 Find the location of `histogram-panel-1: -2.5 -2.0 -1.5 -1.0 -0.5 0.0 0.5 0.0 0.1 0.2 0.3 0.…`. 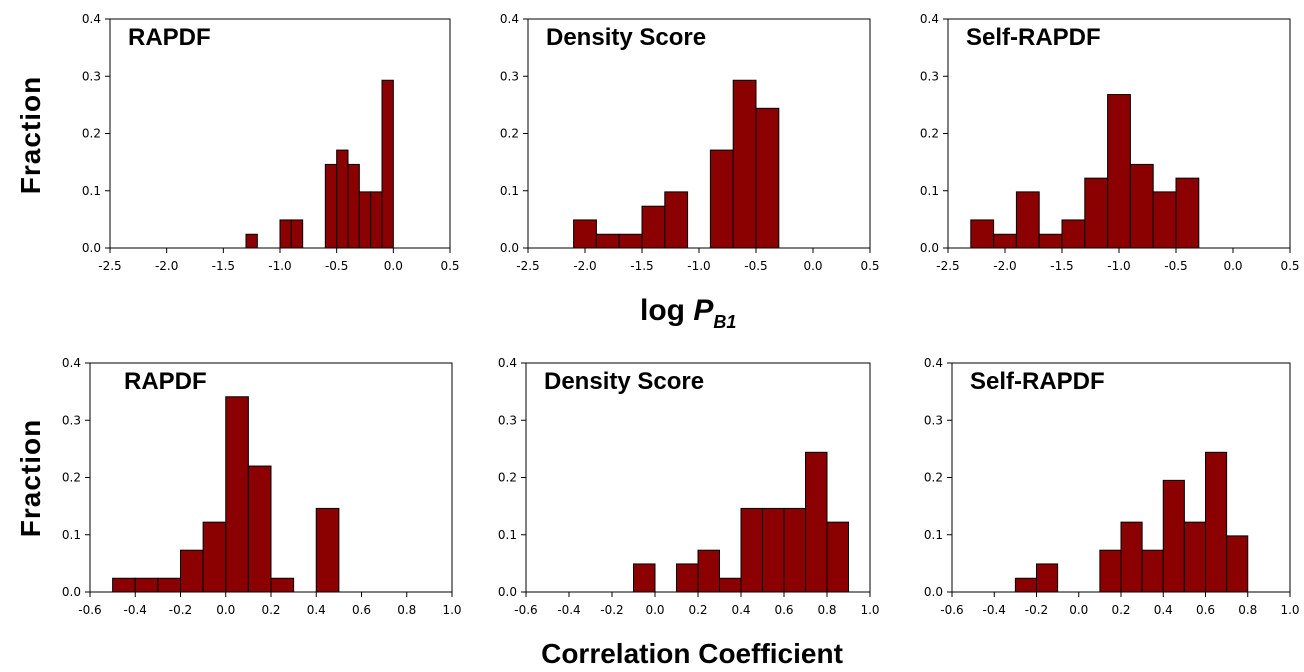

histogram-panel-1: -2.5 -2.0 -1.5 -1.0 -0.5 0.0 0.5 0.0 0.1 0.2 0.3 0.… is located at coordinates (271, 142).